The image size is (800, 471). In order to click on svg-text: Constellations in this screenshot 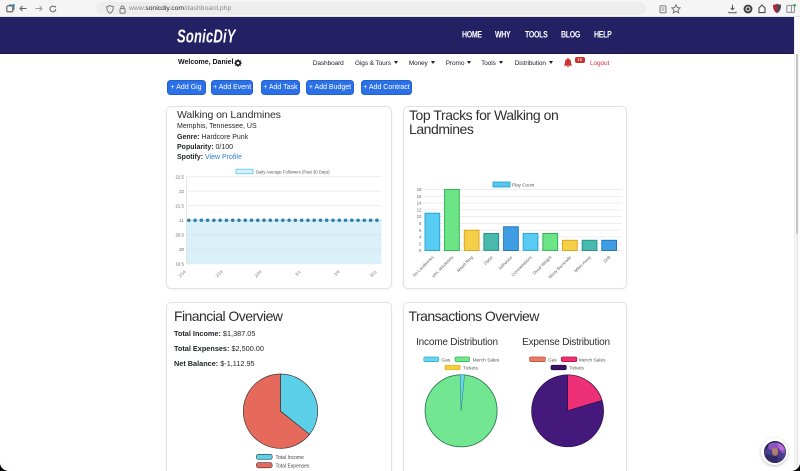, I will do `click(521, 266)`.